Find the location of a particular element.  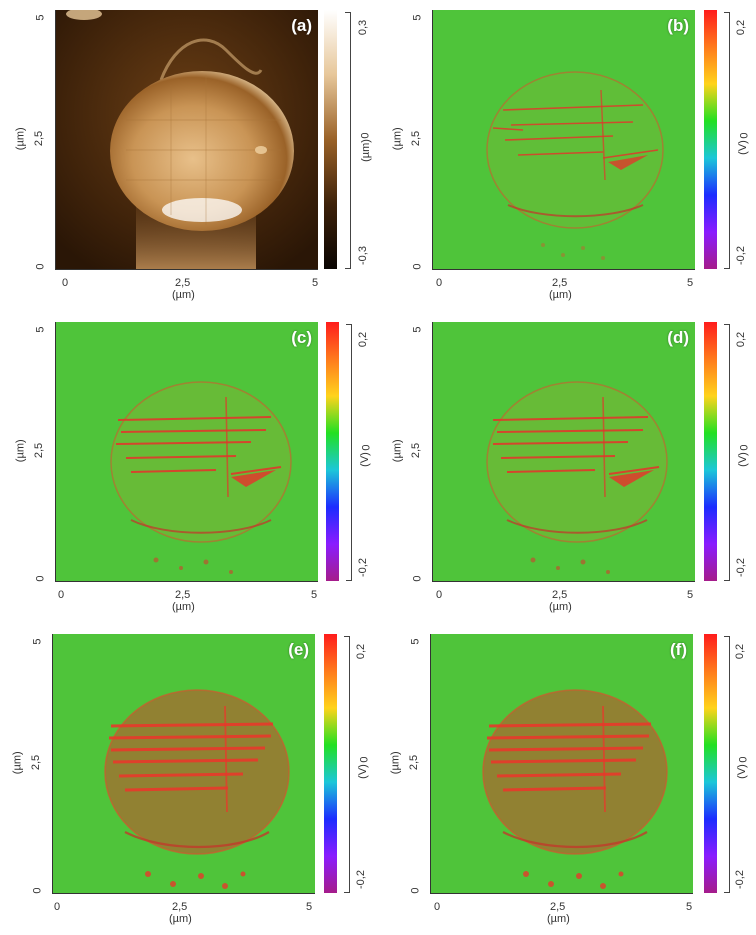

panel-d-image: (d) is located at coordinates (563, 452).